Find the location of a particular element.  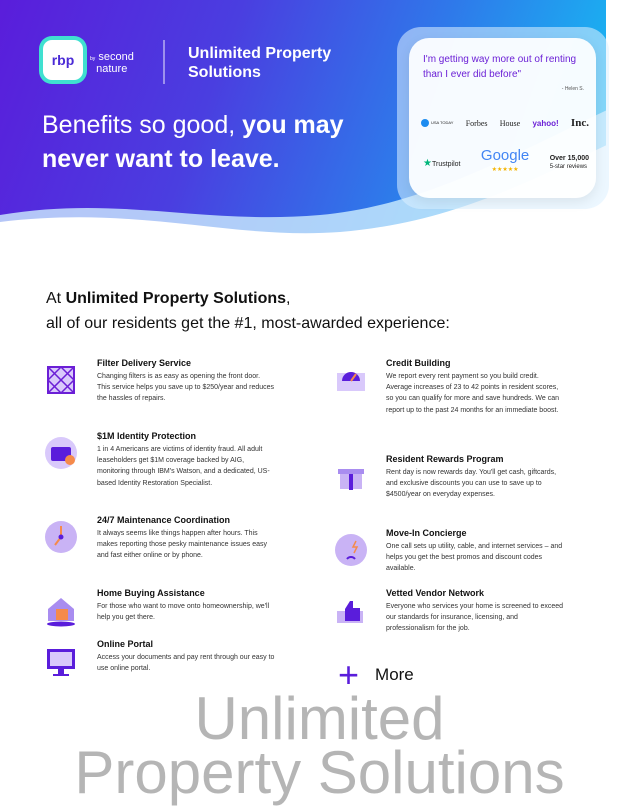

gift-icon is located at coordinates (351, 476).